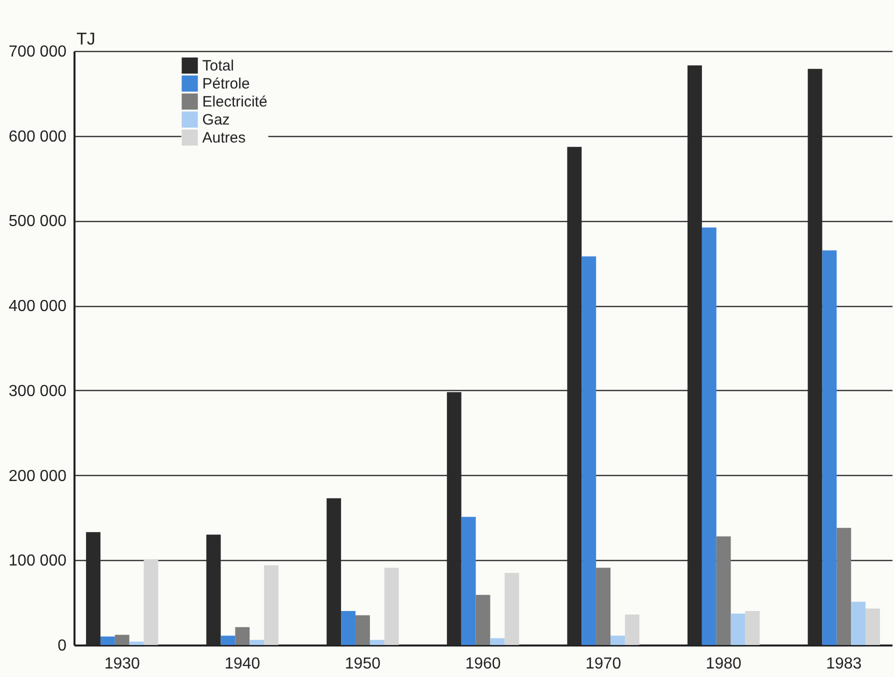 This screenshot has height=677, width=894. What do you see at coordinates (844, 664) in the screenshot?
I see `x-tick-label: 1983` at bounding box center [844, 664].